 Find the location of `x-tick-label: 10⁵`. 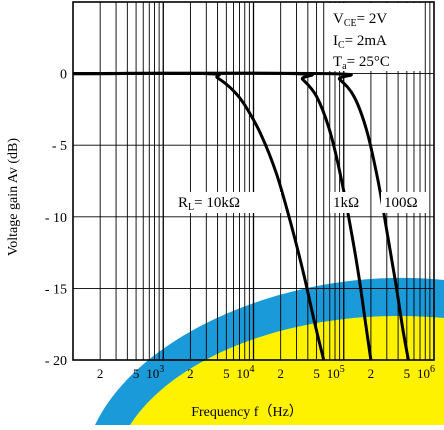

x-tick-label: 10⁵ is located at coordinates (336, 372).